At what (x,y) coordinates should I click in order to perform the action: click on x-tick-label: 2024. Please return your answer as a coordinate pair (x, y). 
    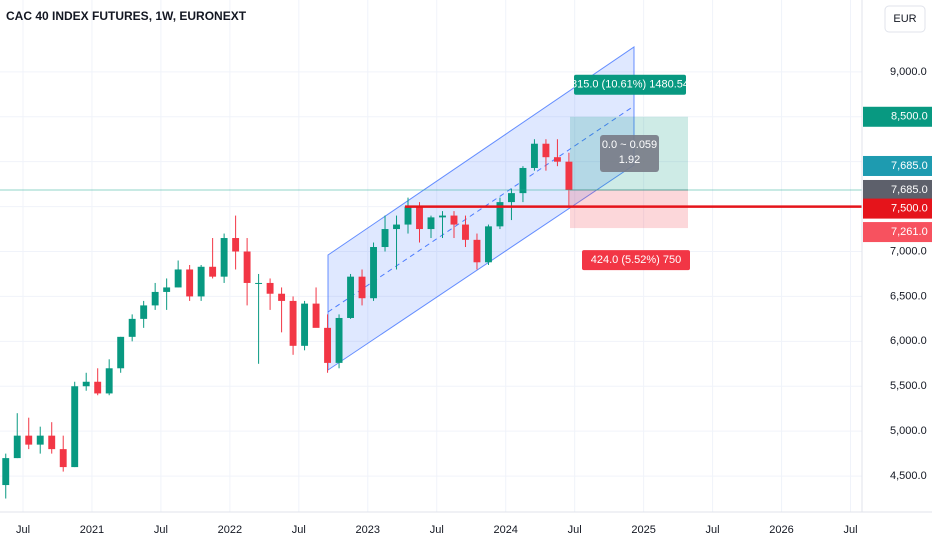
    Looking at the image, I should click on (505, 530).